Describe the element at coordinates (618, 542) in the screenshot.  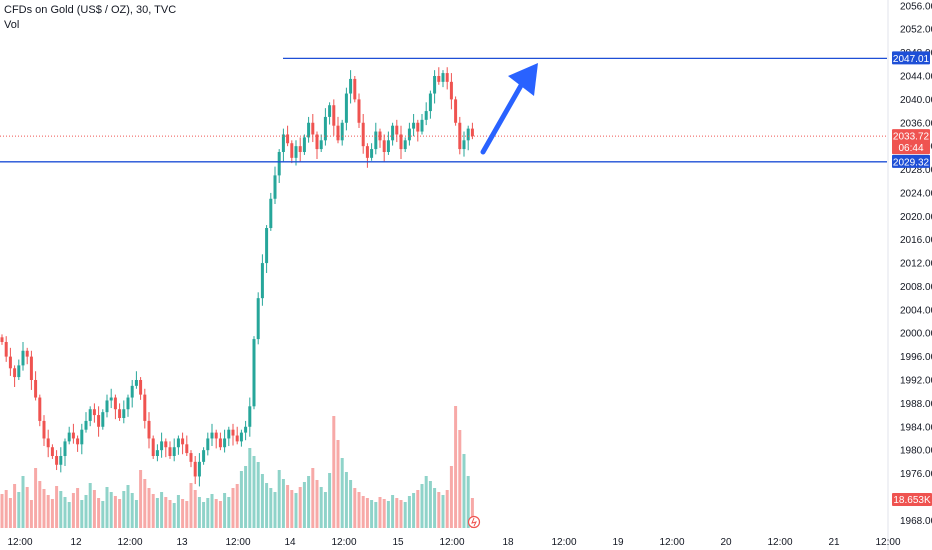
I see `time-tick: 19` at that location.